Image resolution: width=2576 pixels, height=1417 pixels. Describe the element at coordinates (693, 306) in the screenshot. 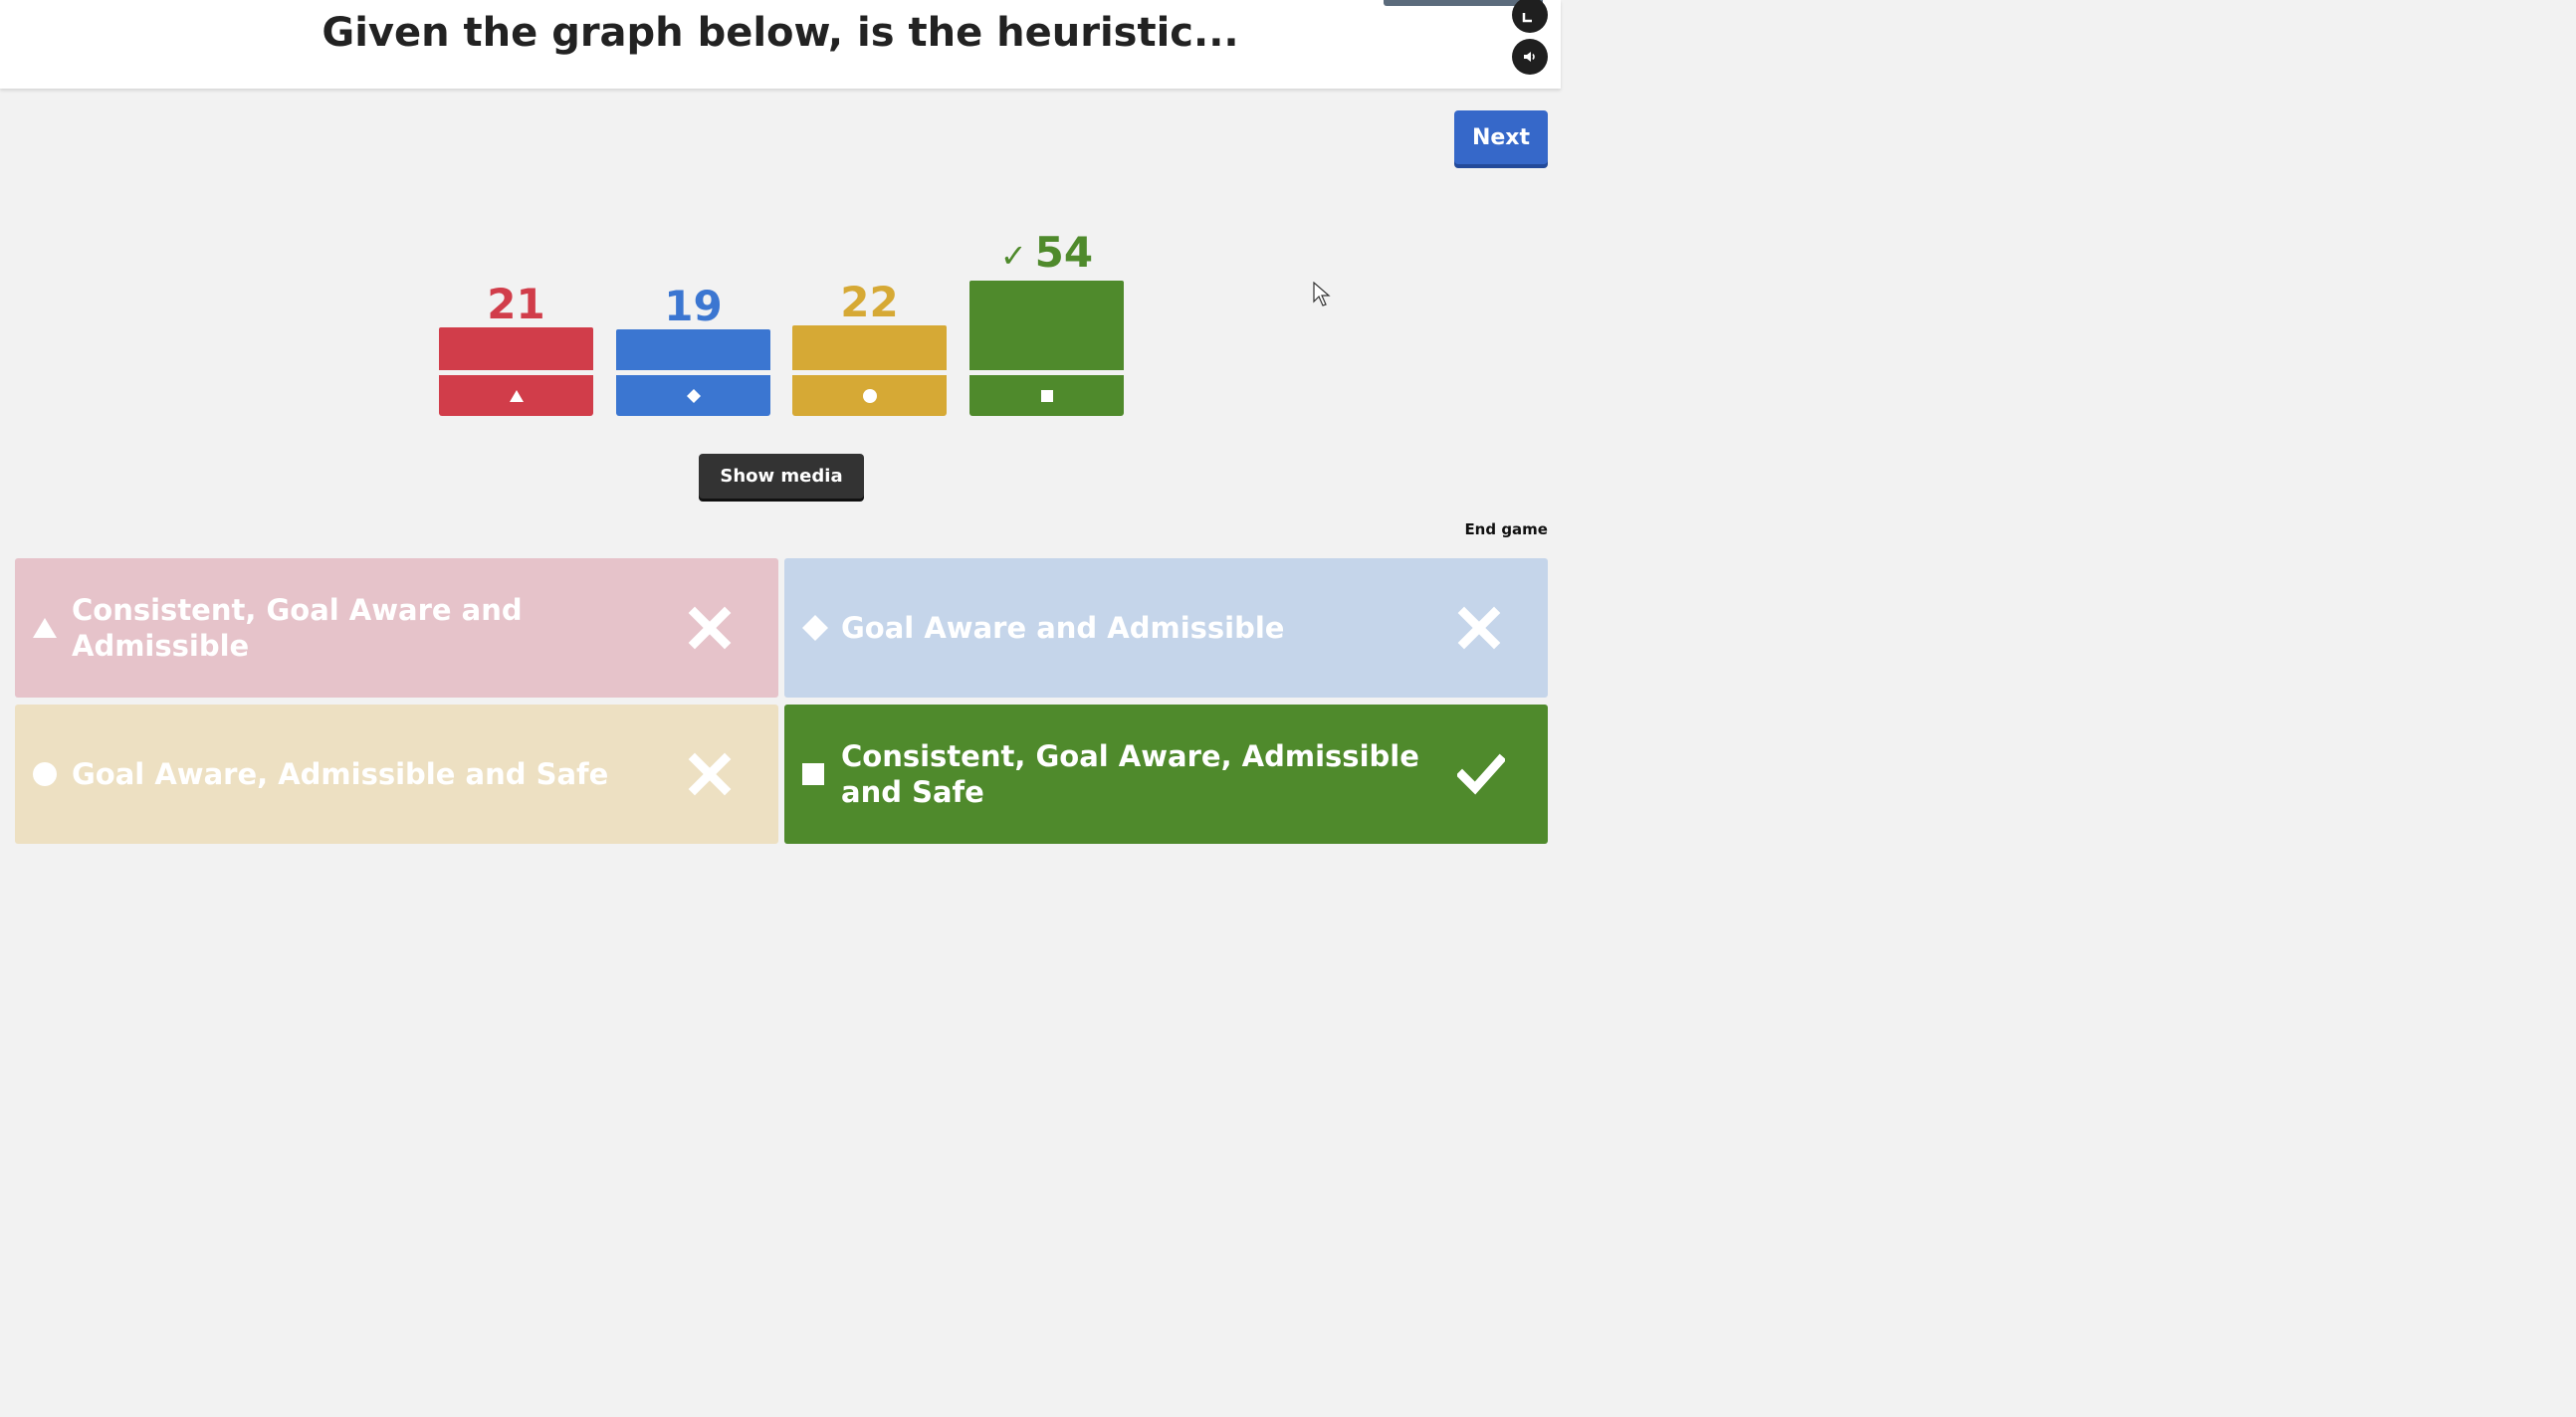

I see `result-count-diamond: 19` at that location.